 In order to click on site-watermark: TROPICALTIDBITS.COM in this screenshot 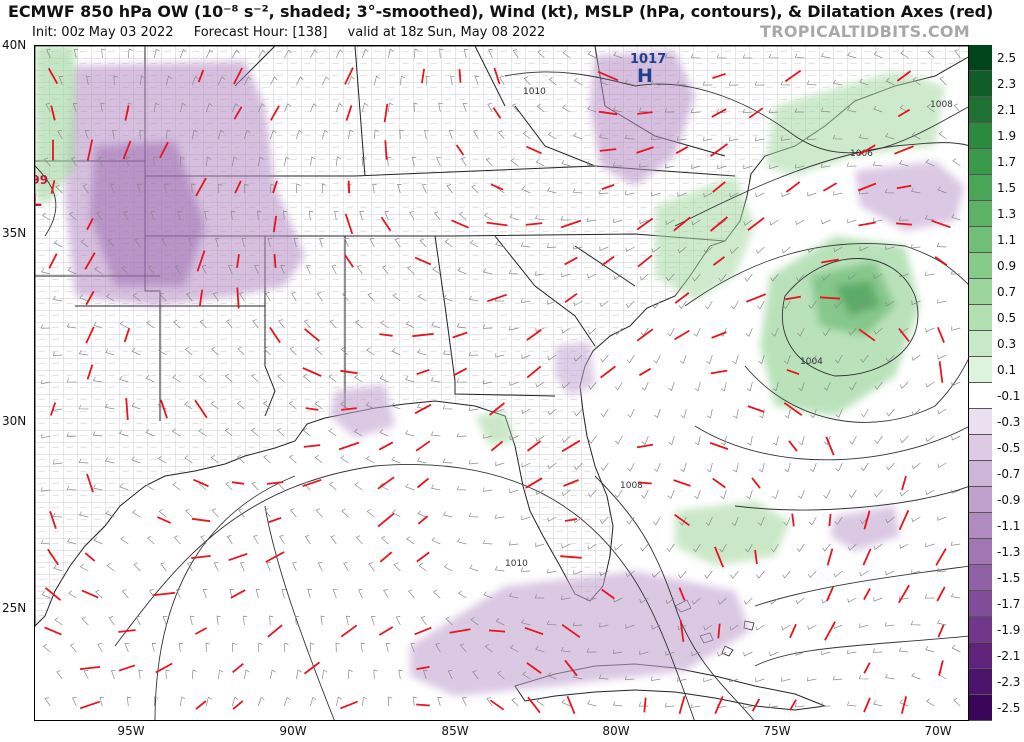, I will do `click(865, 31)`.